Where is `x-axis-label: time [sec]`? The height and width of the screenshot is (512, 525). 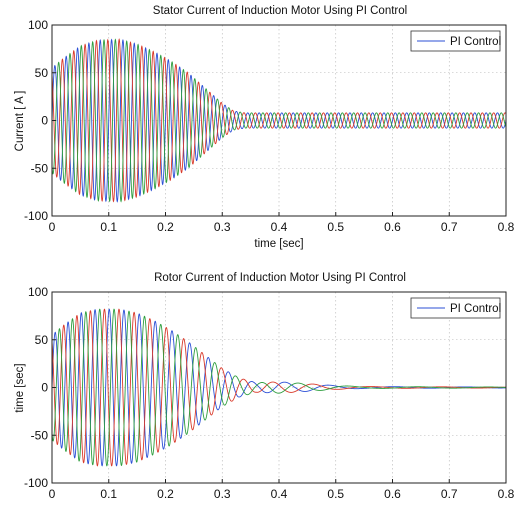 x-axis-label: time [sec] is located at coordinates (278, 244).